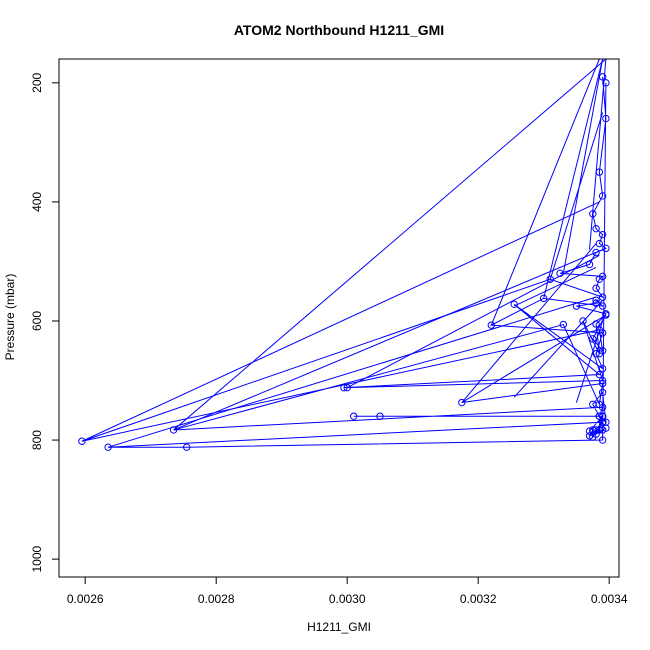  I want to click on y-tick-label: 200, so click(37, 82).